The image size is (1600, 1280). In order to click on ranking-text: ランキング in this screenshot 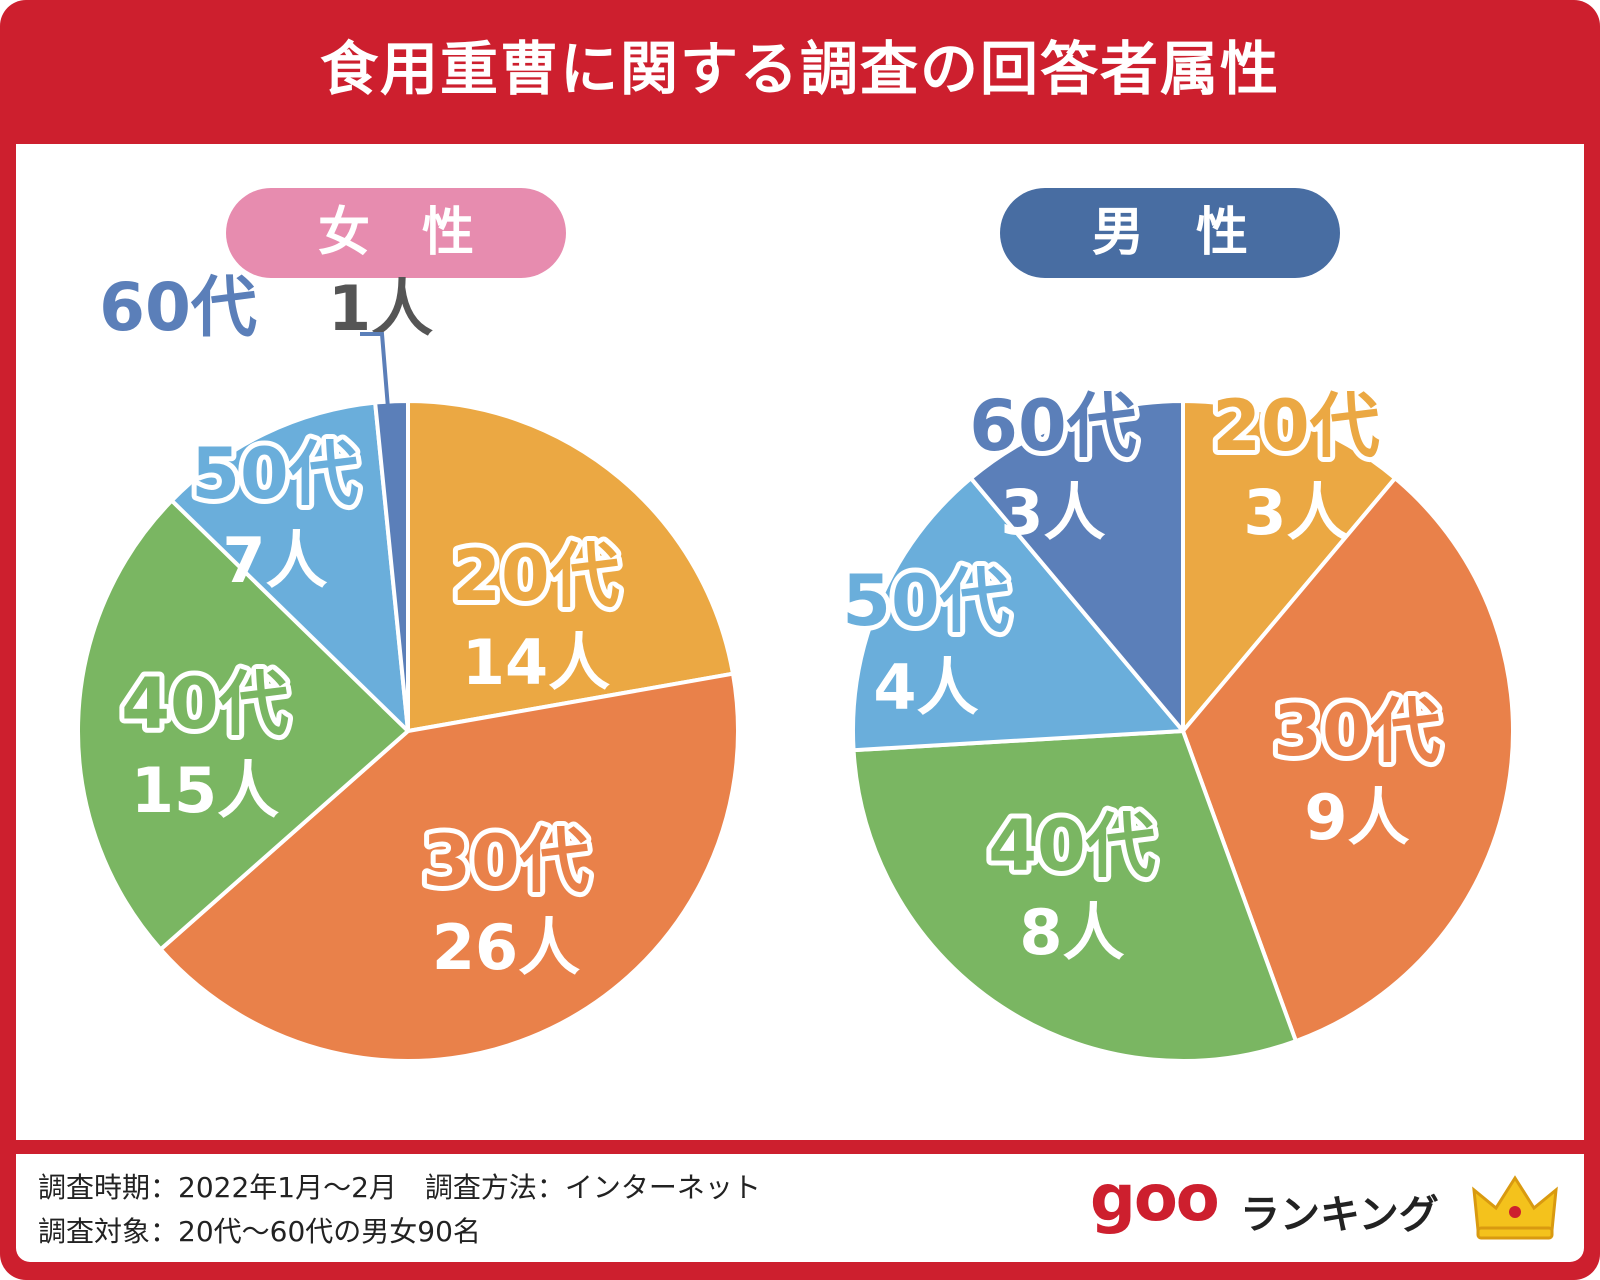, I will do `click(1339, 1215)`.